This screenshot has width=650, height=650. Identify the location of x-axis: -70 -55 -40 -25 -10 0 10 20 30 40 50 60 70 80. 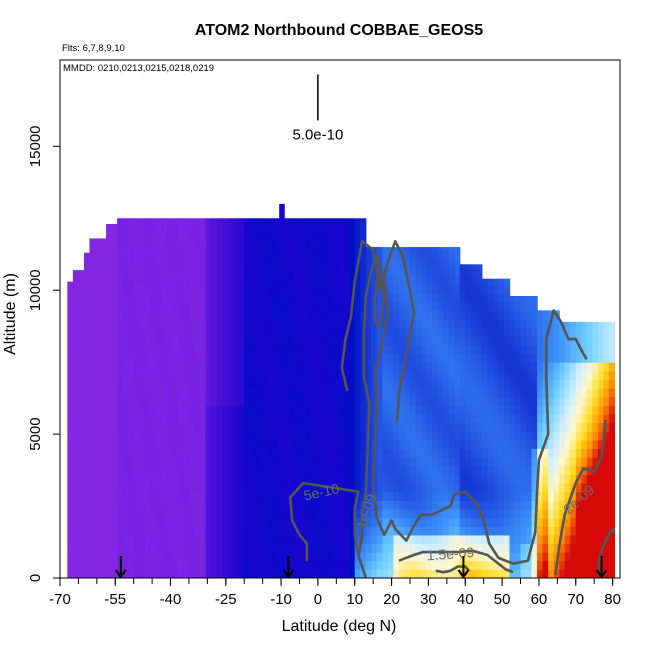
(335, 593).